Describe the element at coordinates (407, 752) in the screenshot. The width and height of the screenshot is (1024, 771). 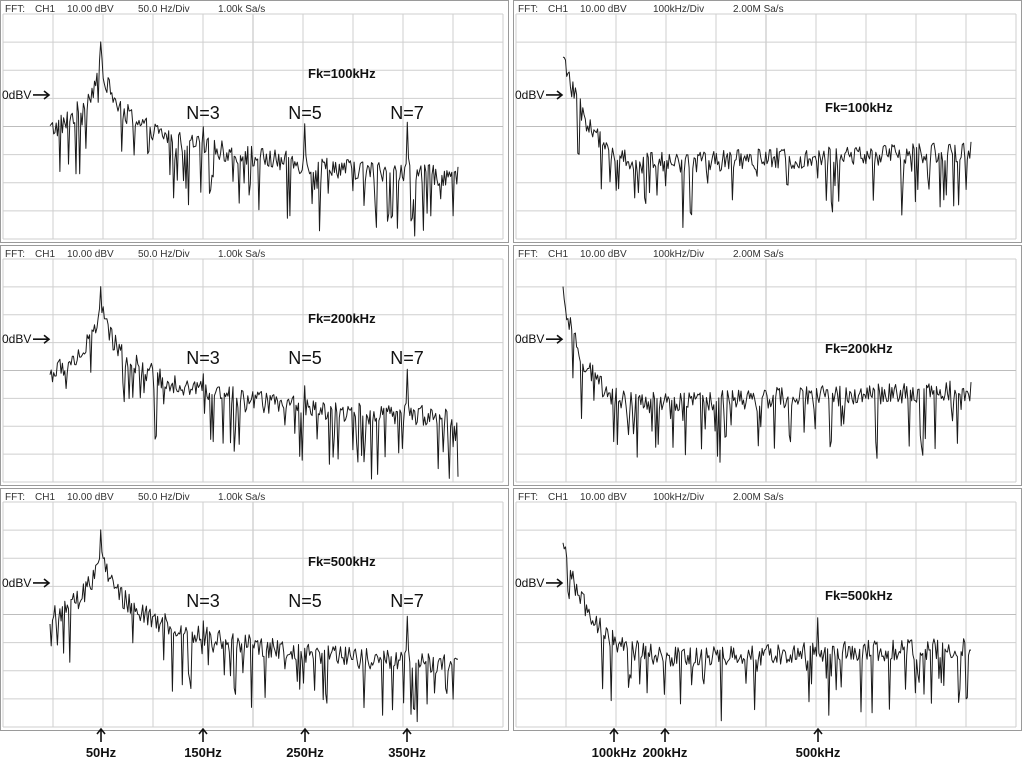
I see `freq-marker-label: 350Hz` at that location.